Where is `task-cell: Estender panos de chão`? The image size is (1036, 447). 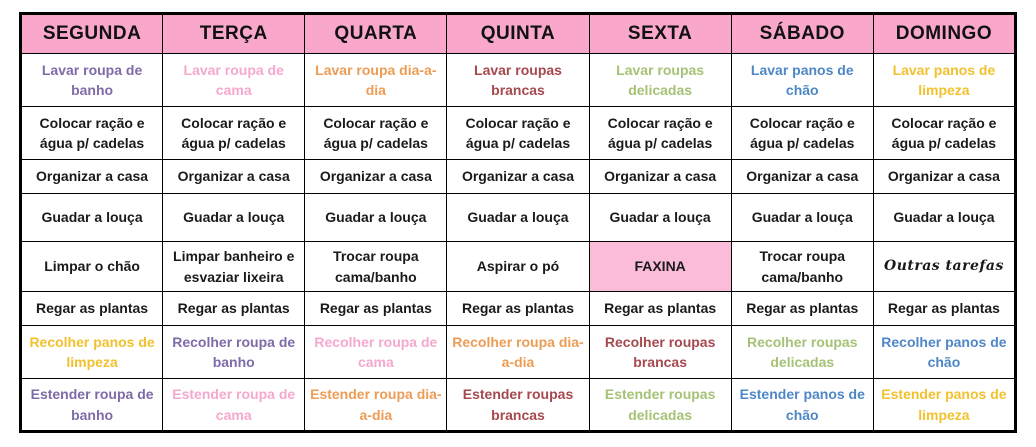 task-cell: Estender panos de chão is located at coordinates (802, 405).